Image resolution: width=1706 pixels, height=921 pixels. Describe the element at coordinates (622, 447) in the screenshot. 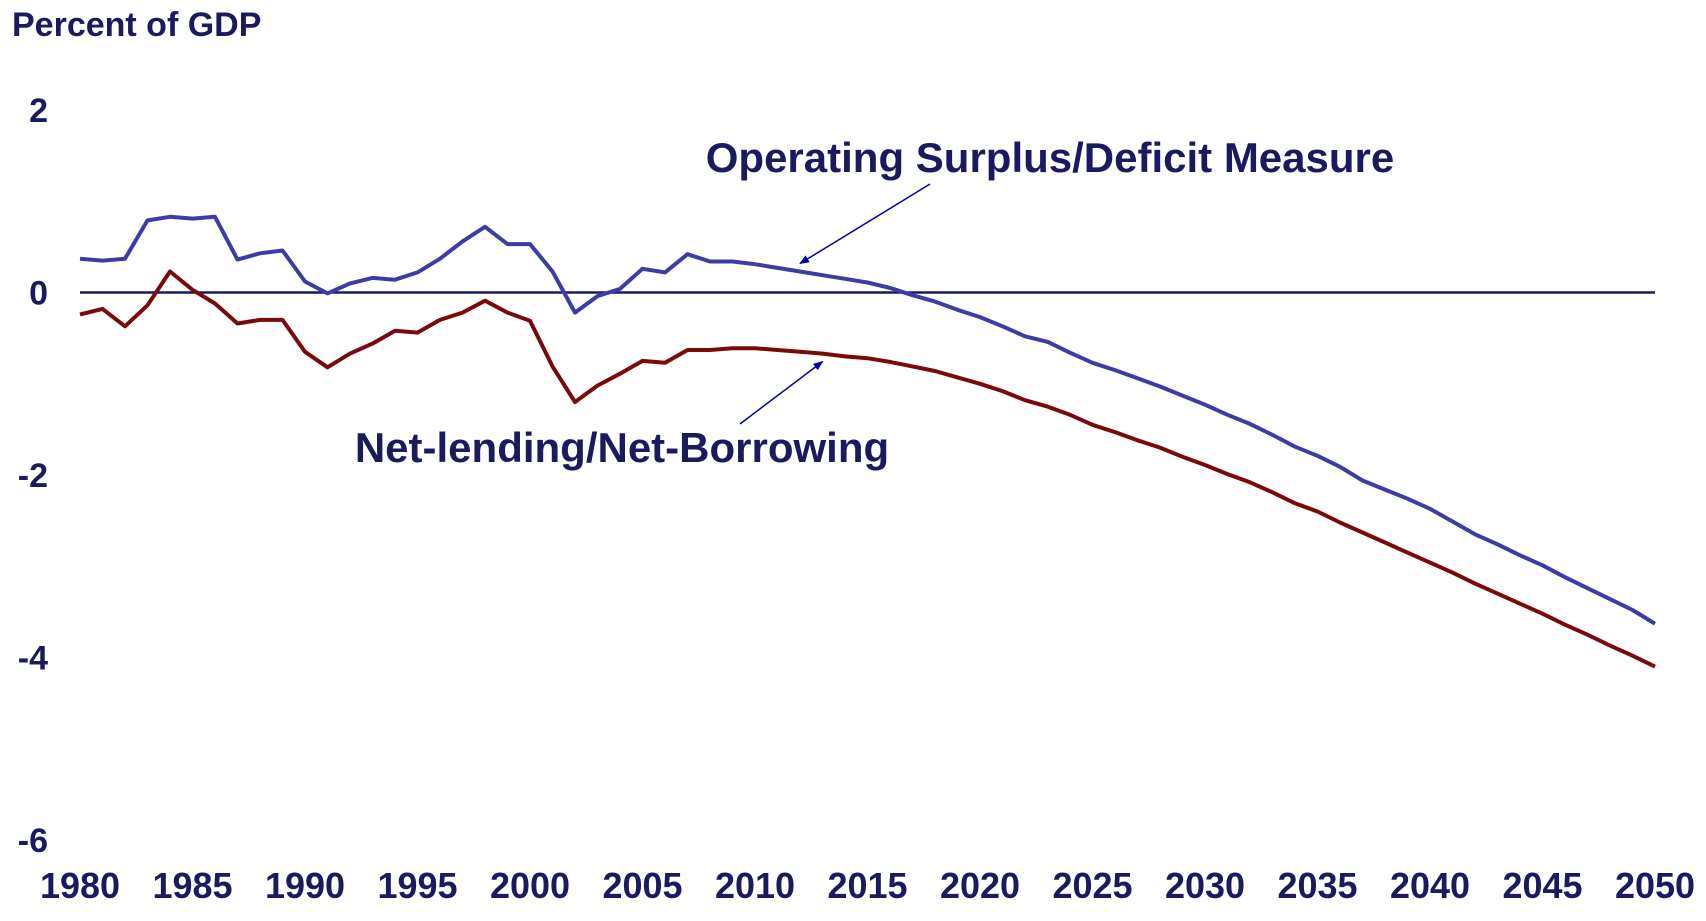

I see `annotation-label: Net-lending/Net-Borrowing` at that location.